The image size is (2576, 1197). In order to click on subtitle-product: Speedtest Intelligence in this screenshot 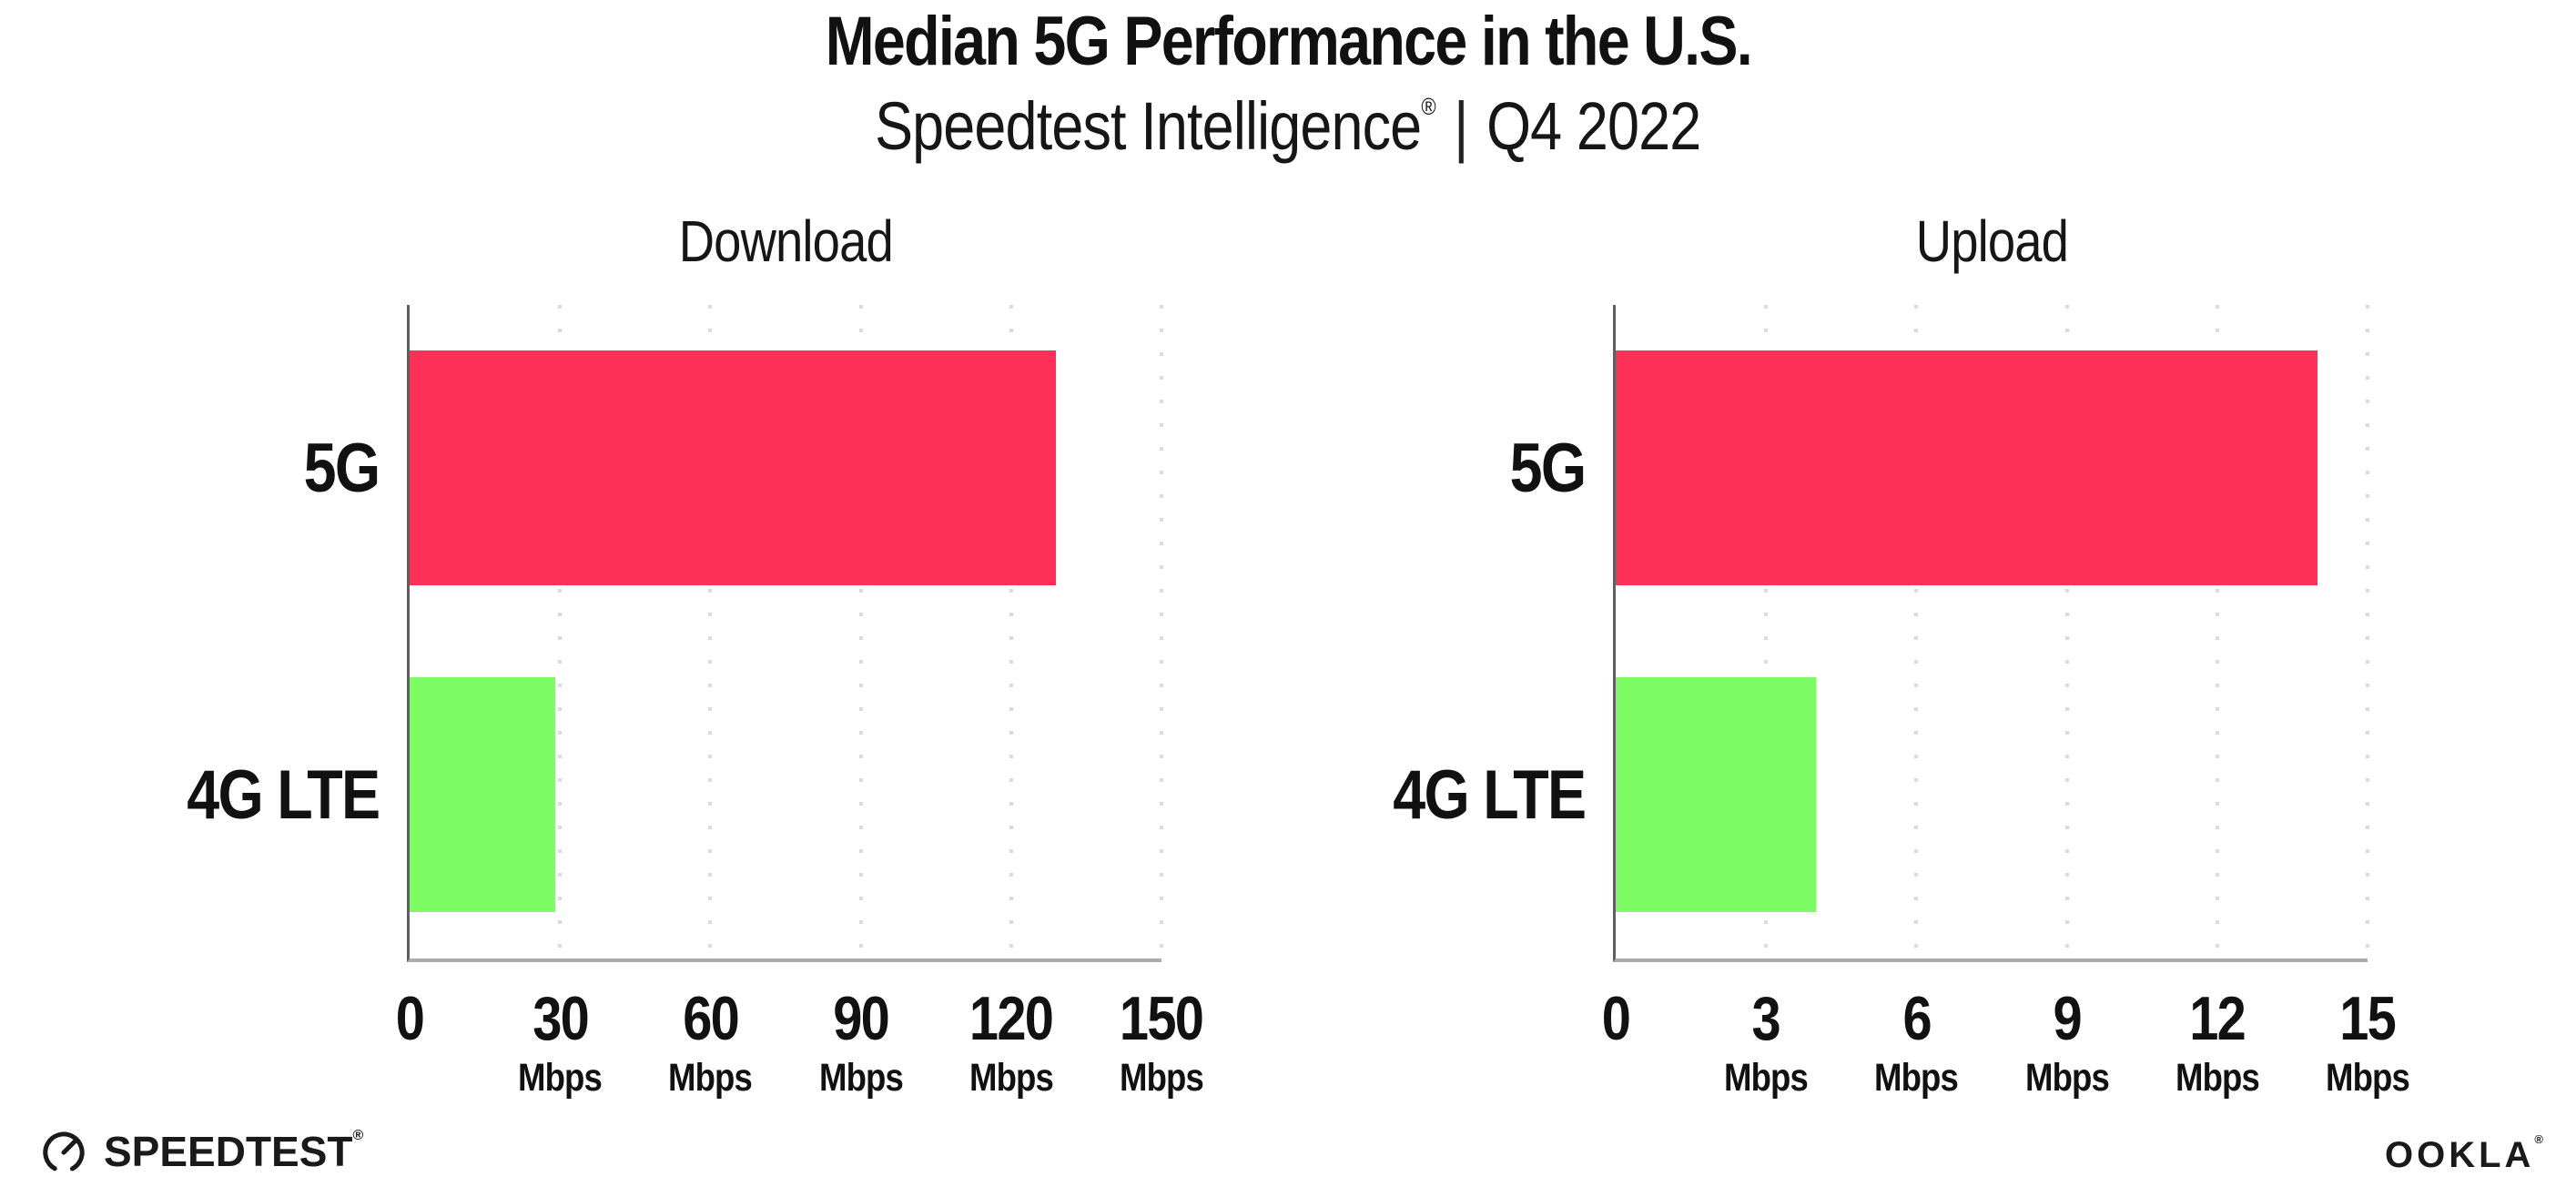, I will do `click(1148, 126)`.